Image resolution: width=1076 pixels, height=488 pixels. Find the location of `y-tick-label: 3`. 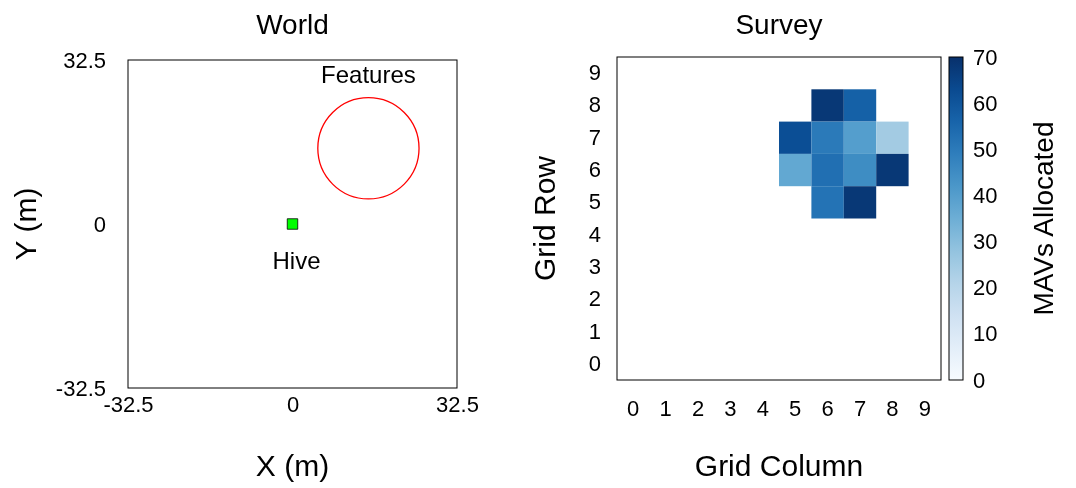

y-tick-label: 3 is located at coordinates (594, 266).